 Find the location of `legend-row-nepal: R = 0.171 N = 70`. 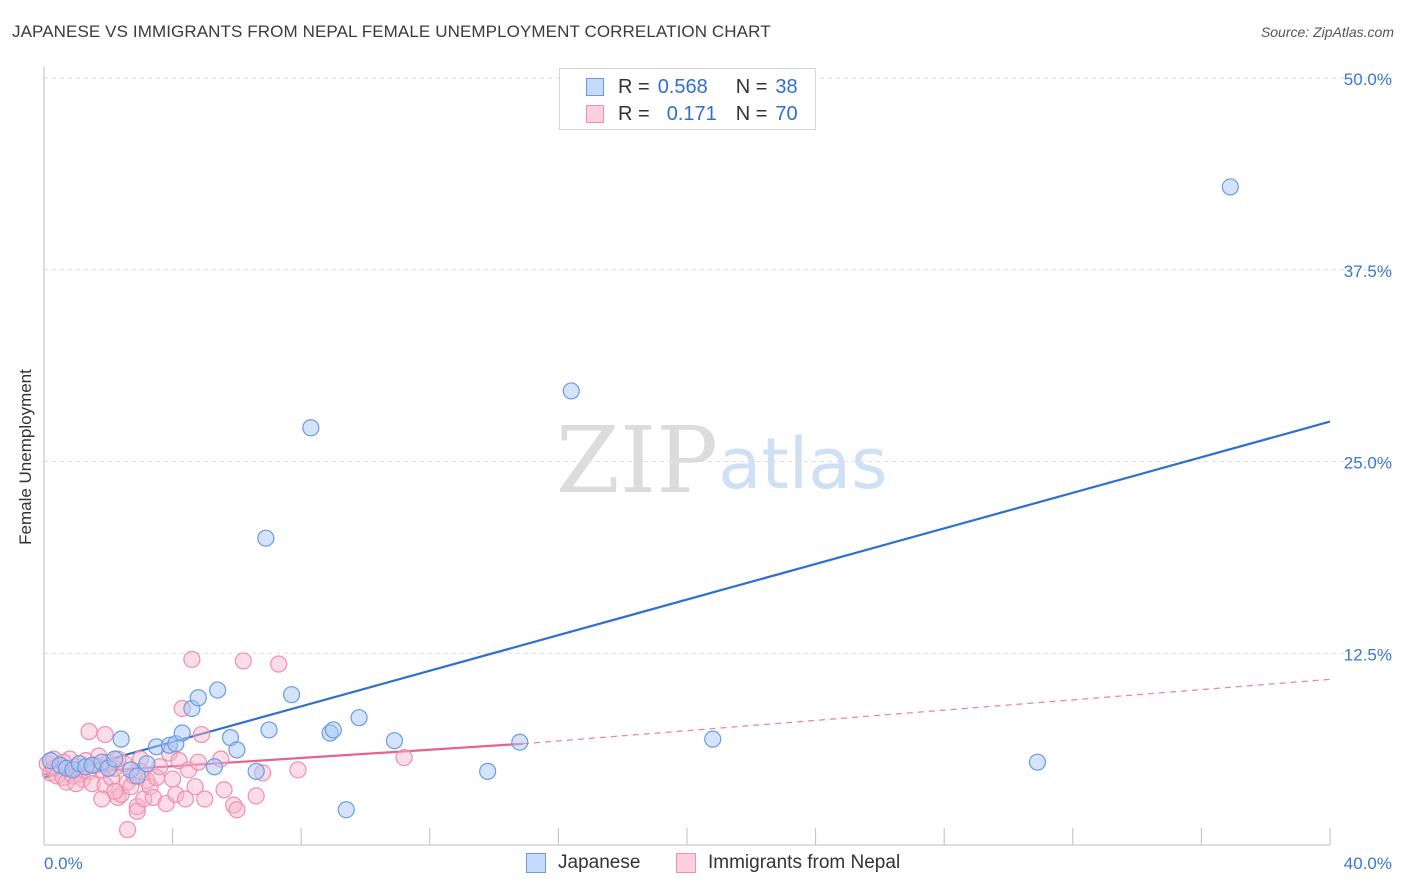

legend-row-nepal: R = 0.171 N = 70 is located at coordinates (692, 114).